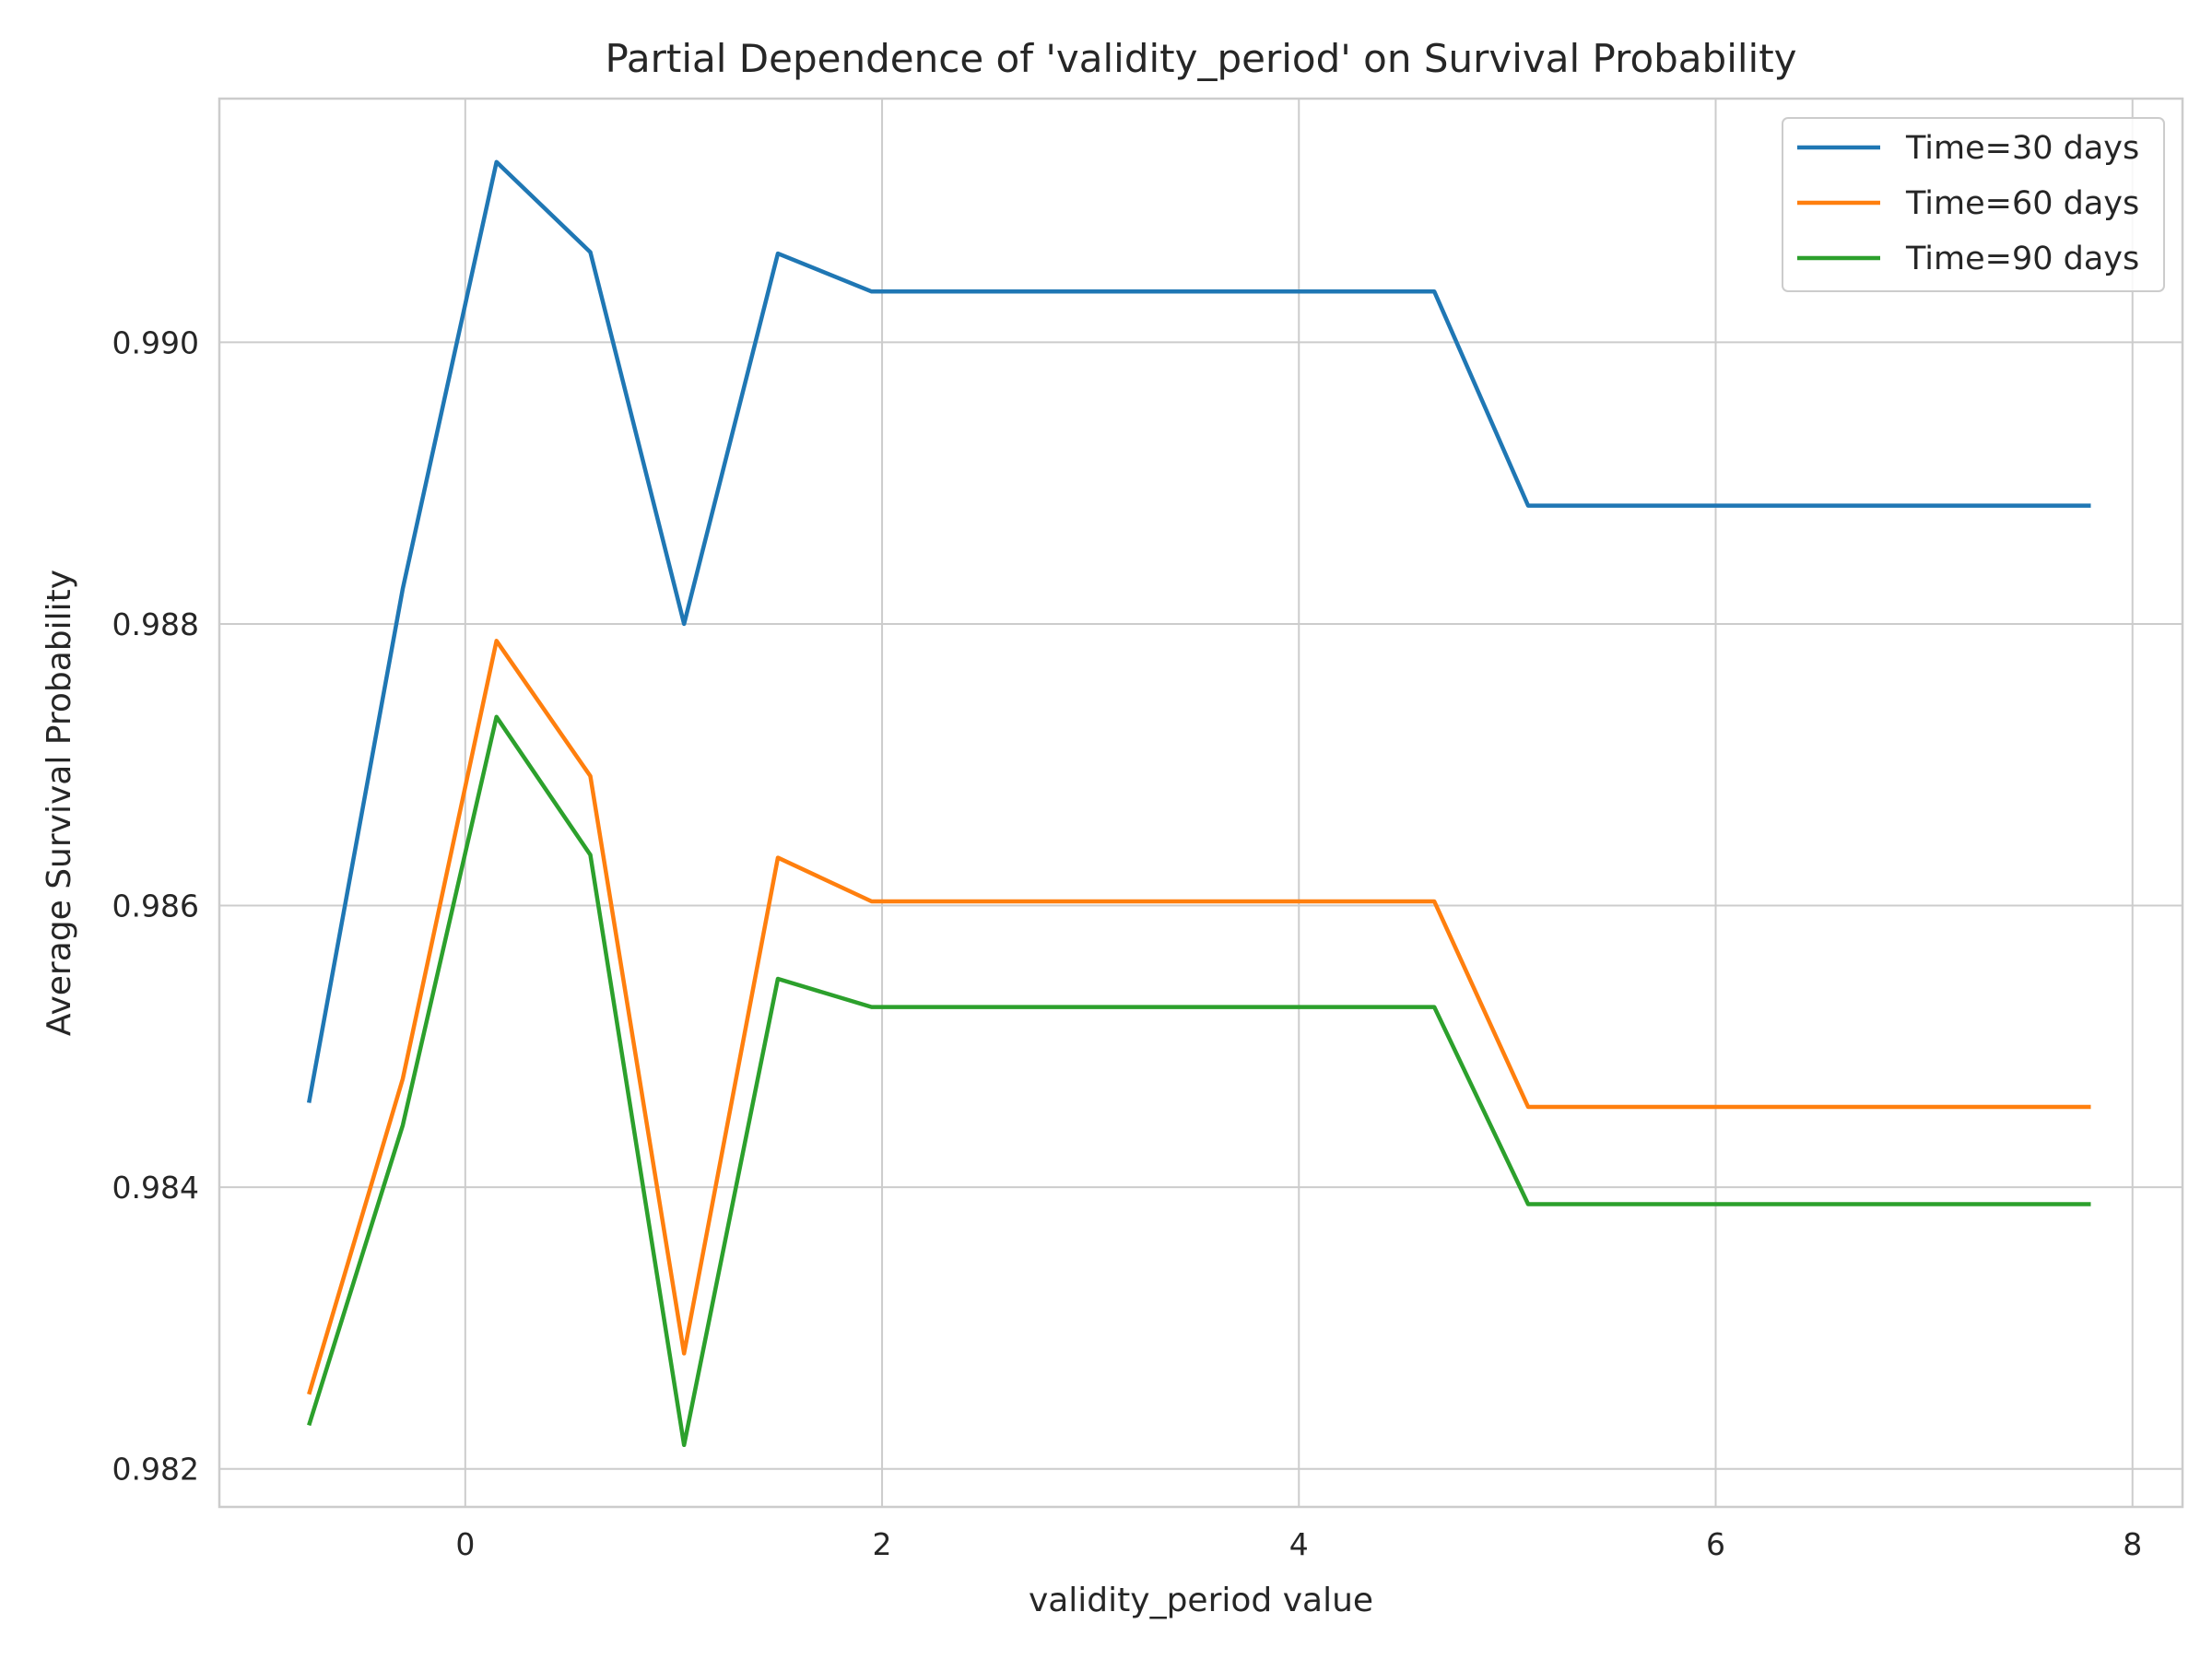  Describe the element at coordinates (155, 624) in the screenshot. I see `y-tick-label: 0.988` at that location.